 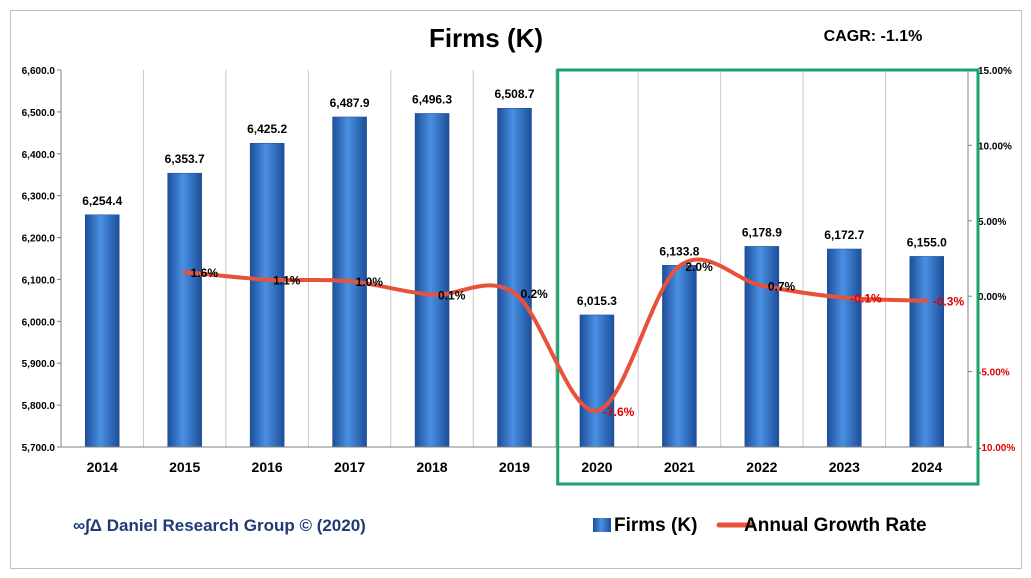 What do you see at coordinates (287, 281) in the screenshot?
I see `growth-rate-label: 1.1%` at bounding box center [287, 281].